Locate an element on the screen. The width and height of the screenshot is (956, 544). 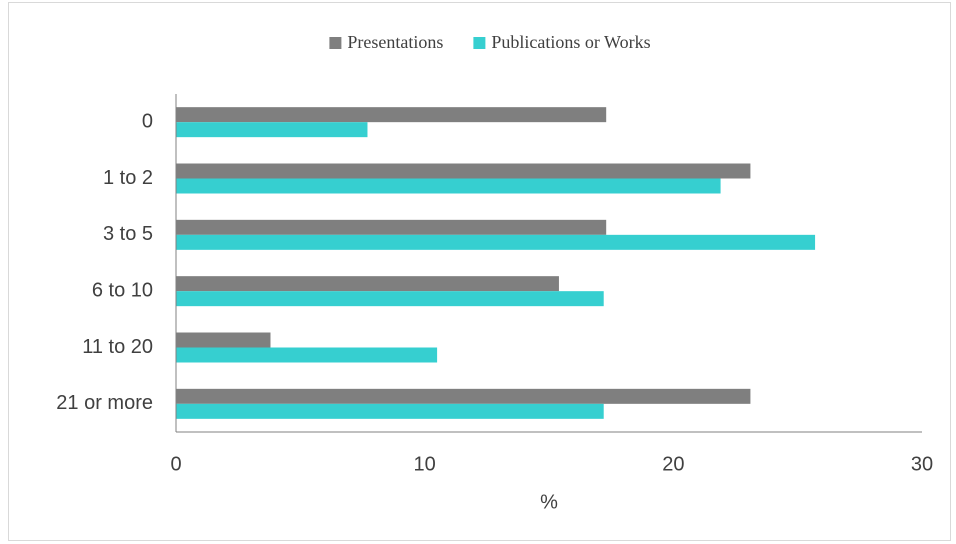
y-tick-label: 3 to 5 is located at coordinates (128, 234).